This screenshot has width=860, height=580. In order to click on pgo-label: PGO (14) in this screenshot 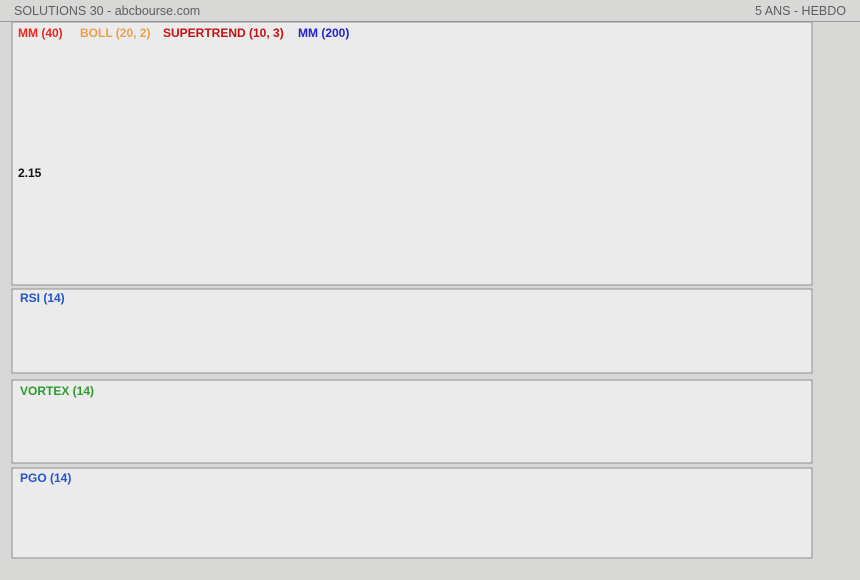, I will do `click(45, 478)`.